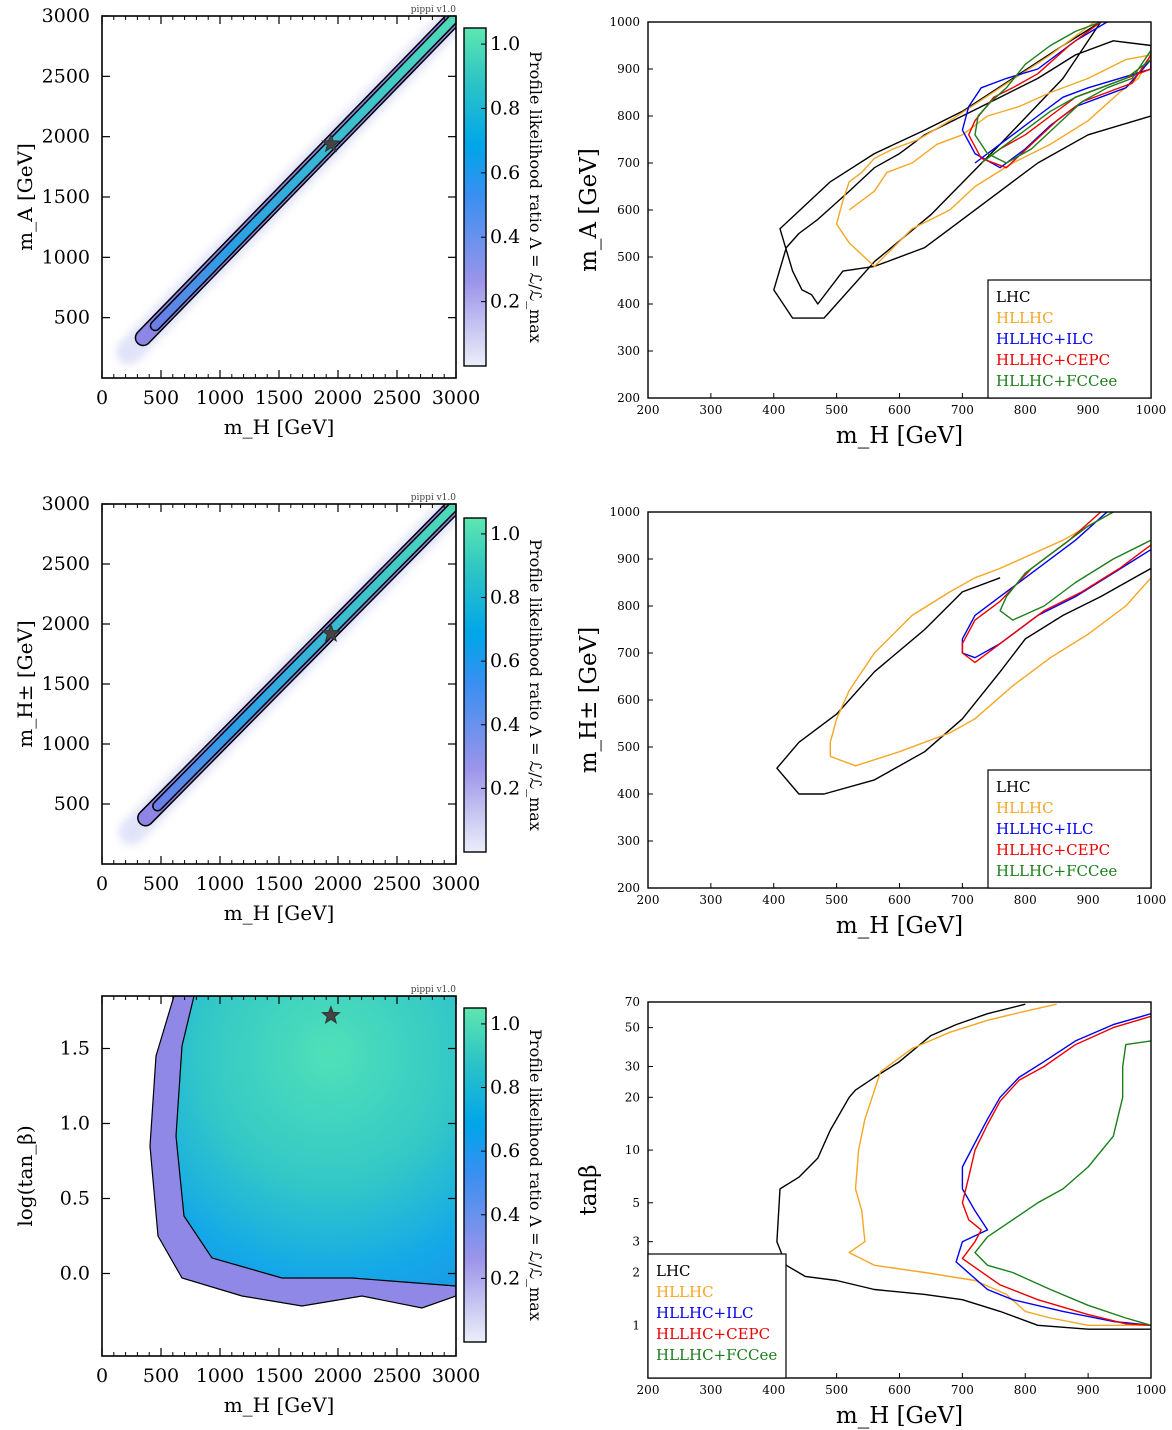  Describe the element at coordinates (589, 700) in the screenshot. I see `y-axis-label: m_H± [GeV]` at that location.